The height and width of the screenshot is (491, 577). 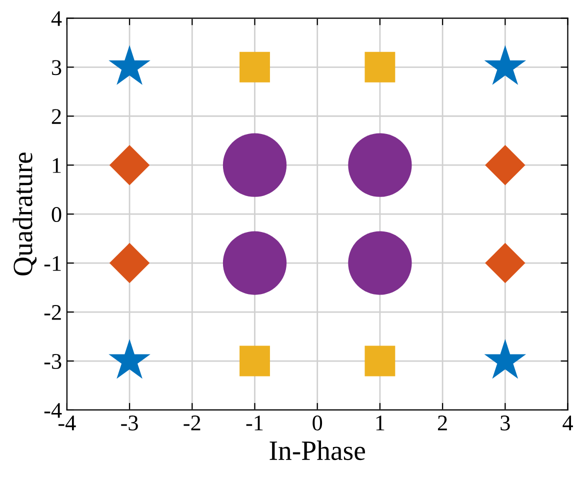 What do you see at coordinates (52, 312) in the screenshot?
I see `y-tick-label: -2` at bounding box center [52, 312].